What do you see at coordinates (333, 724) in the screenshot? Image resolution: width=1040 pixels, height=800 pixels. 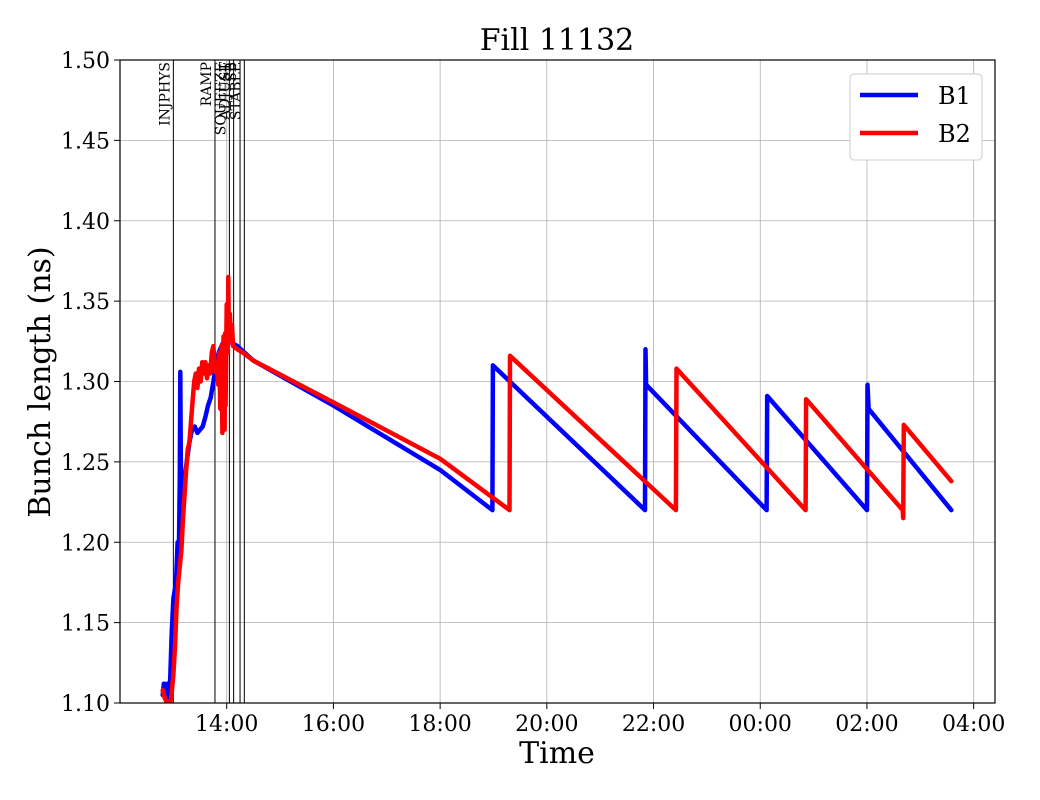 I see `x-tick-label: 16:00` at bounding box center [333, 724].